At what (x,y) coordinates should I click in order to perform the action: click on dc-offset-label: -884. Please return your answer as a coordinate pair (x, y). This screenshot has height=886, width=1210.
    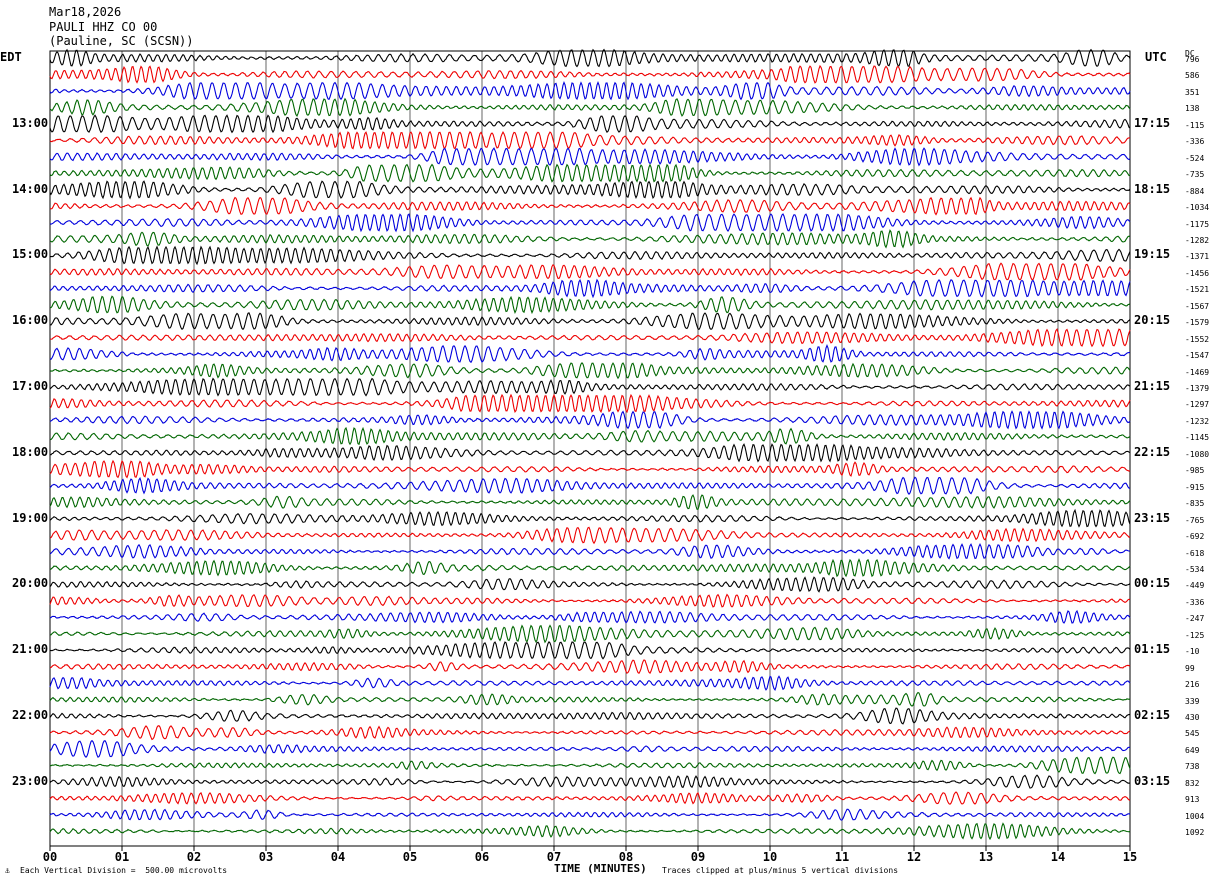
    Looking at the image, I should click on (1195, 191).